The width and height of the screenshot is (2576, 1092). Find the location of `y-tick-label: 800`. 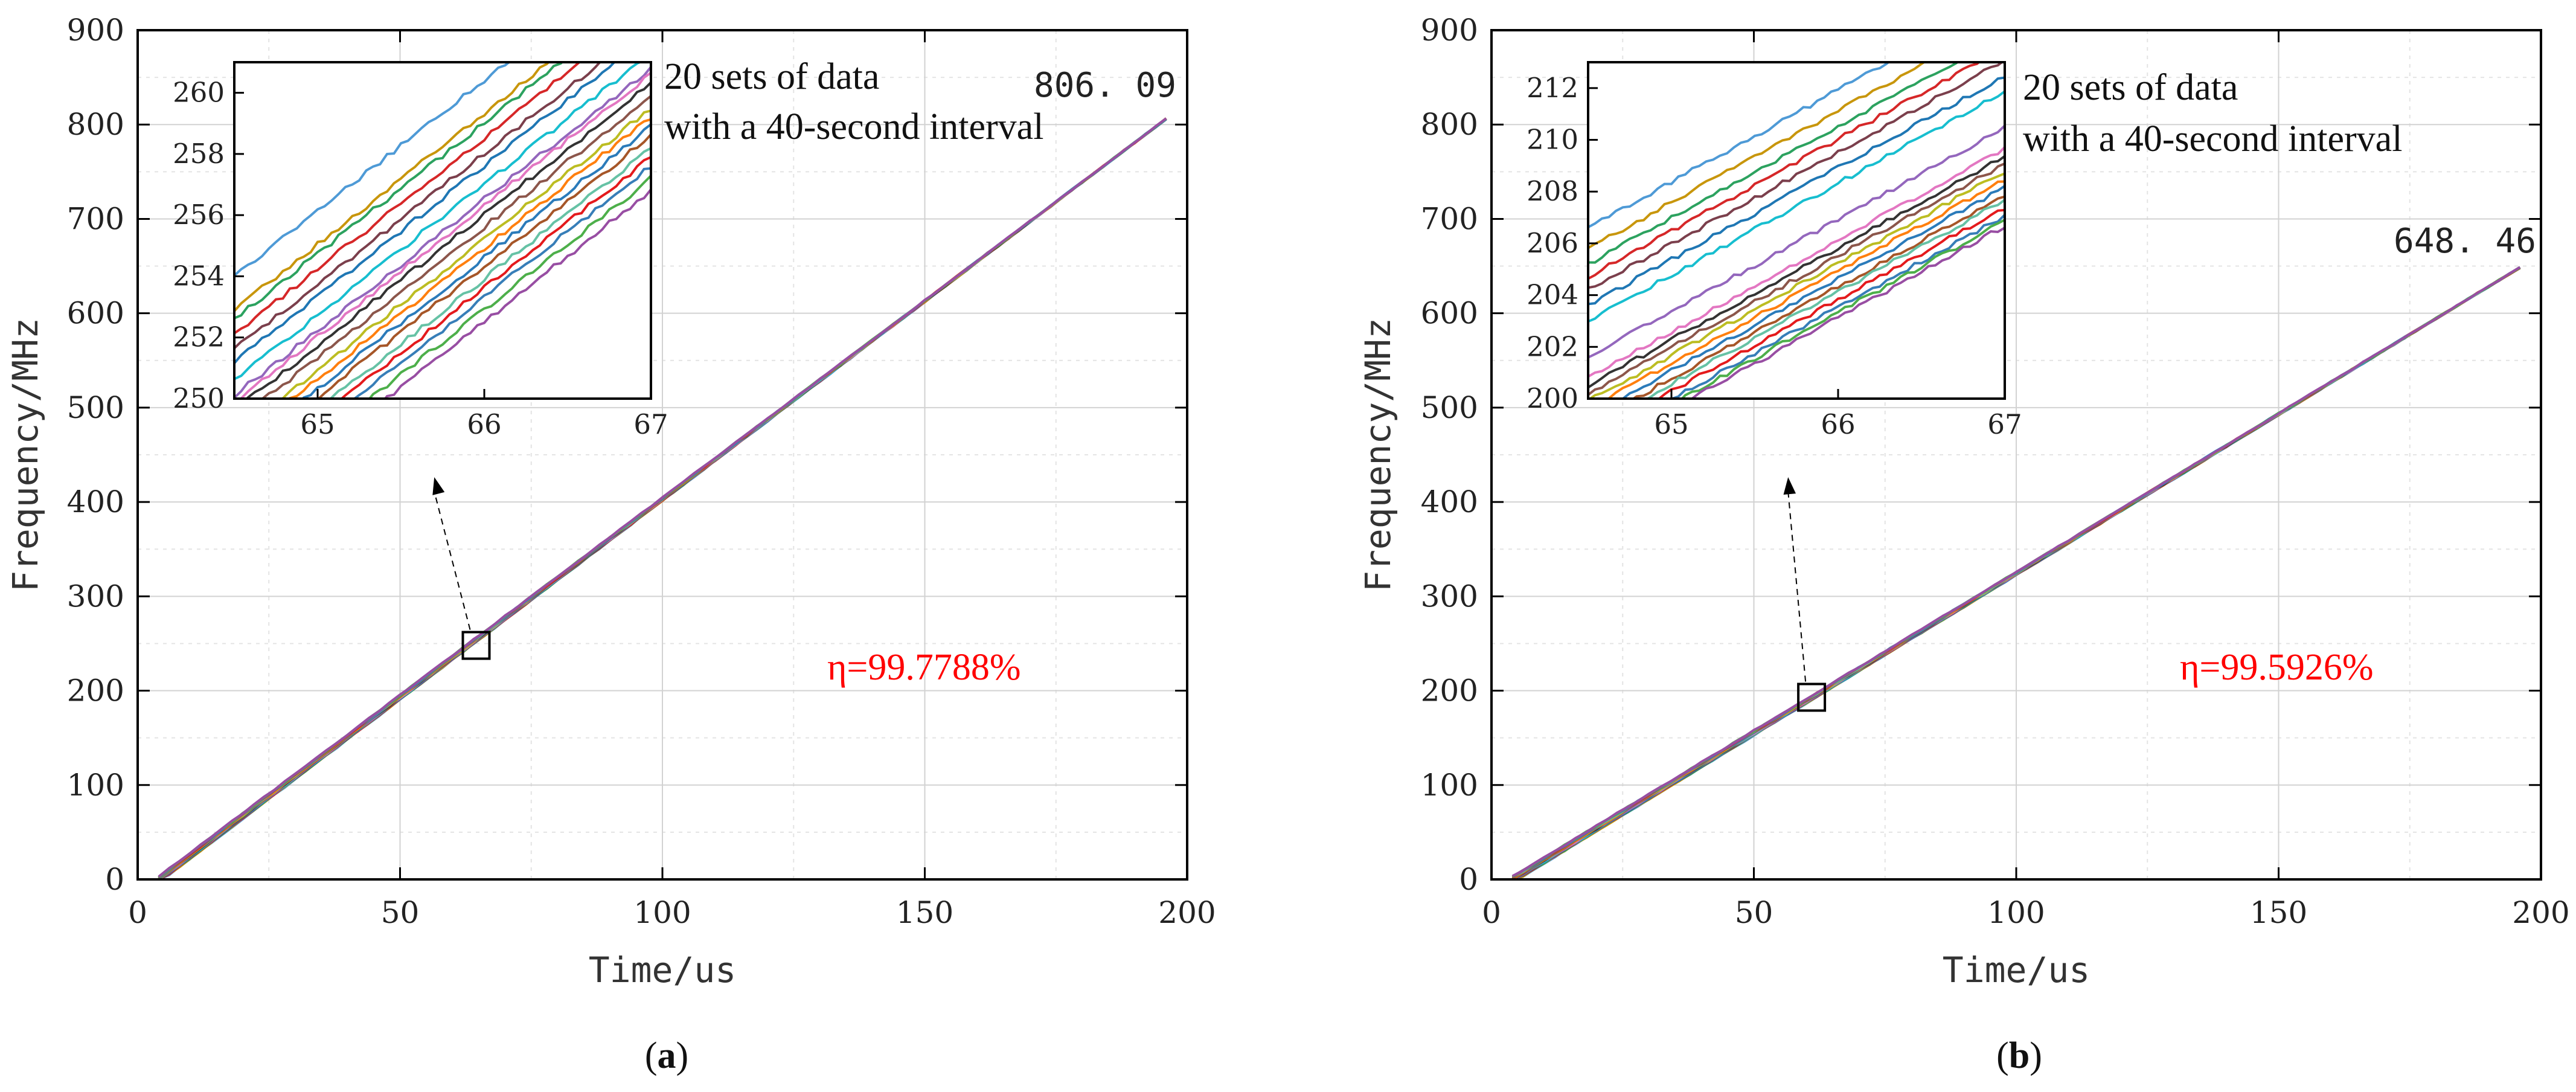

y-tick-label: 800 is located at coordinates (1449, 124).